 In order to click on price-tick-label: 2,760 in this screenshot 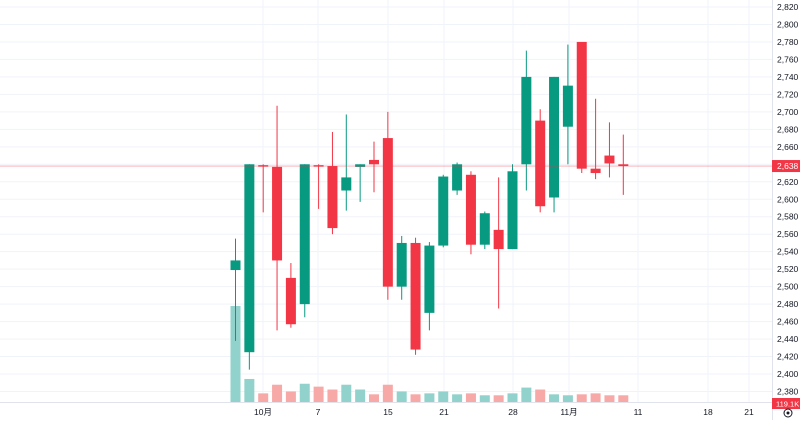, I will do `click(788, 59)`.